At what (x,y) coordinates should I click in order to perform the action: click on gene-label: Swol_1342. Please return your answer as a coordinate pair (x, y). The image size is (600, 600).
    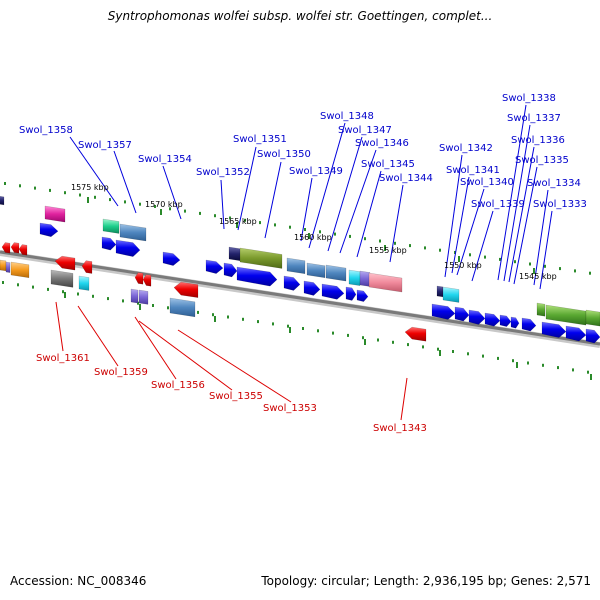
    Looking at the image, I should click on (466, 148).